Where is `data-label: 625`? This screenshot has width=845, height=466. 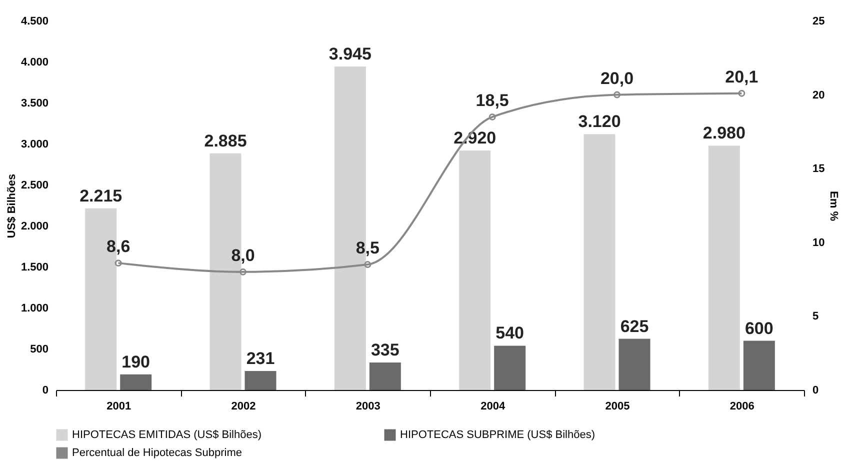
data-label: 625 is located at coordinates (634, 326).